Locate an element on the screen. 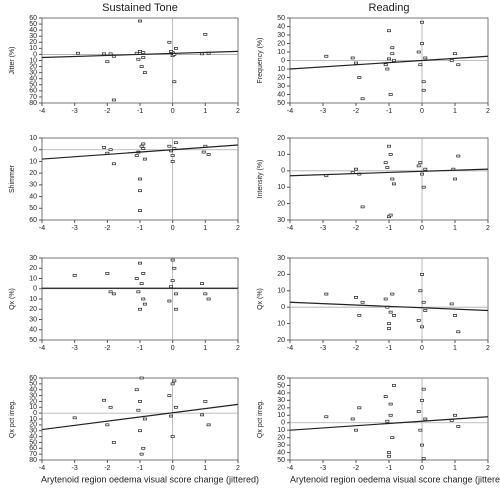  plot-frame is located at coordinates (140, 419).